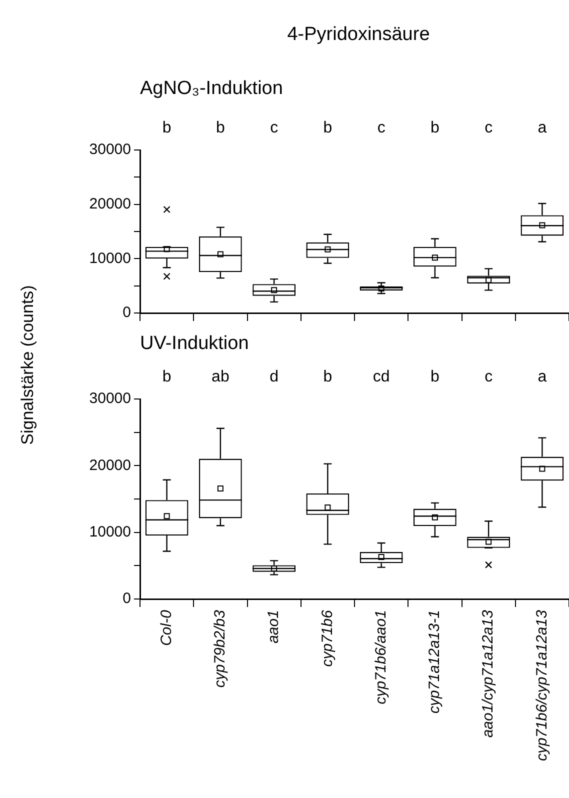 This screenshot has width=569, height=798. Describe the element at coordinates (488, 673) in the screenshot. I see `x-tick-label: aao1/cyp71a12a13` at that location.